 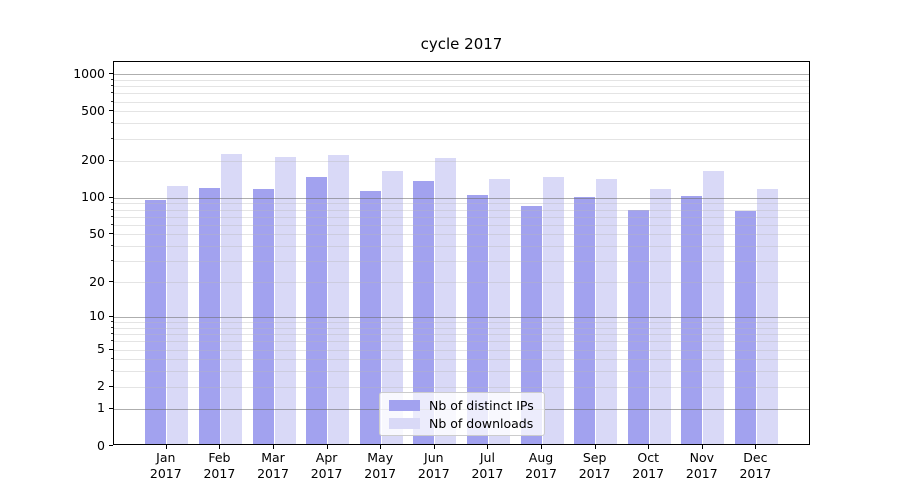 I want to click on x-tick-label-feb: Feb 2017, so click(x=219, y=466).